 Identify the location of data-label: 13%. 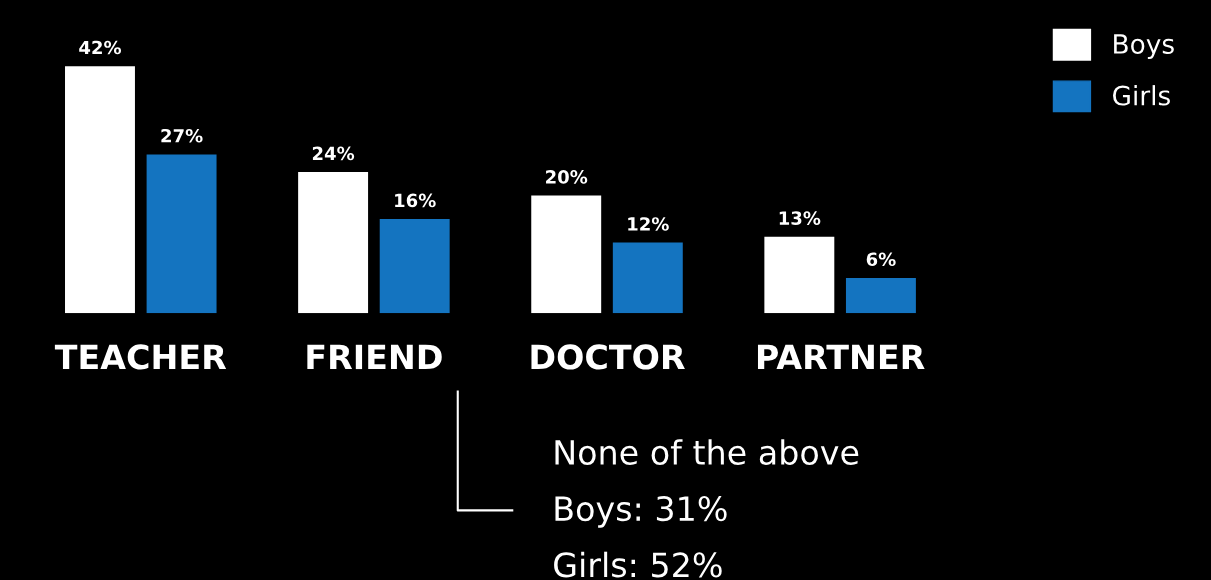
(800, 218).